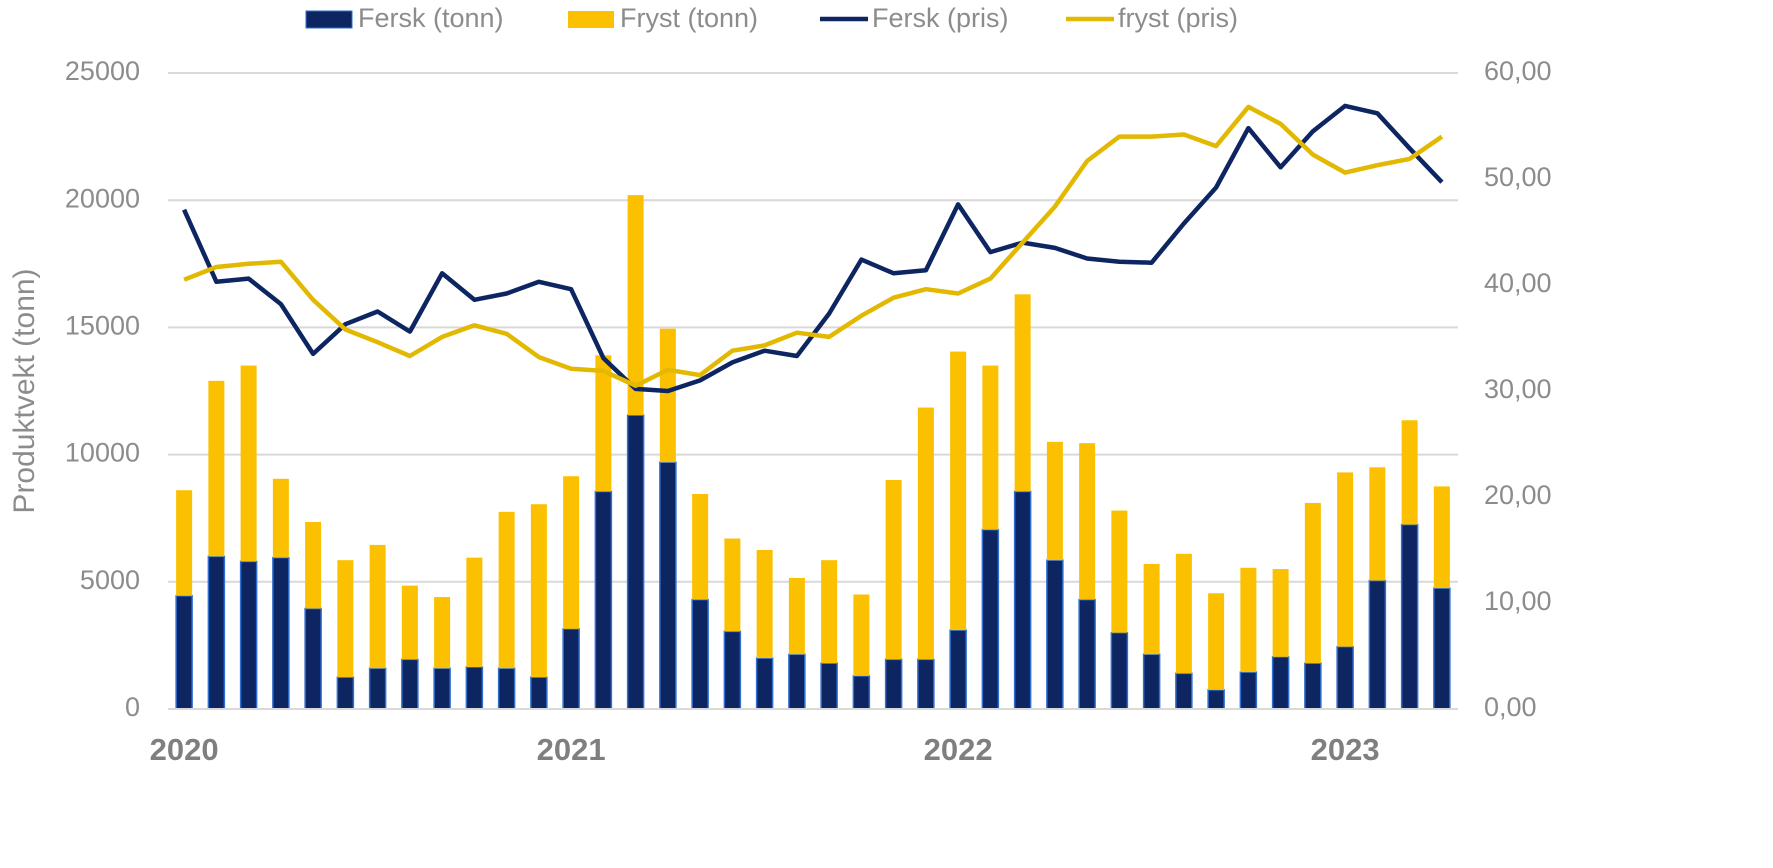 This screenshot has height=868, width=1773. I want to click on y2-tick-label: 60,00, so click(1518, 71).